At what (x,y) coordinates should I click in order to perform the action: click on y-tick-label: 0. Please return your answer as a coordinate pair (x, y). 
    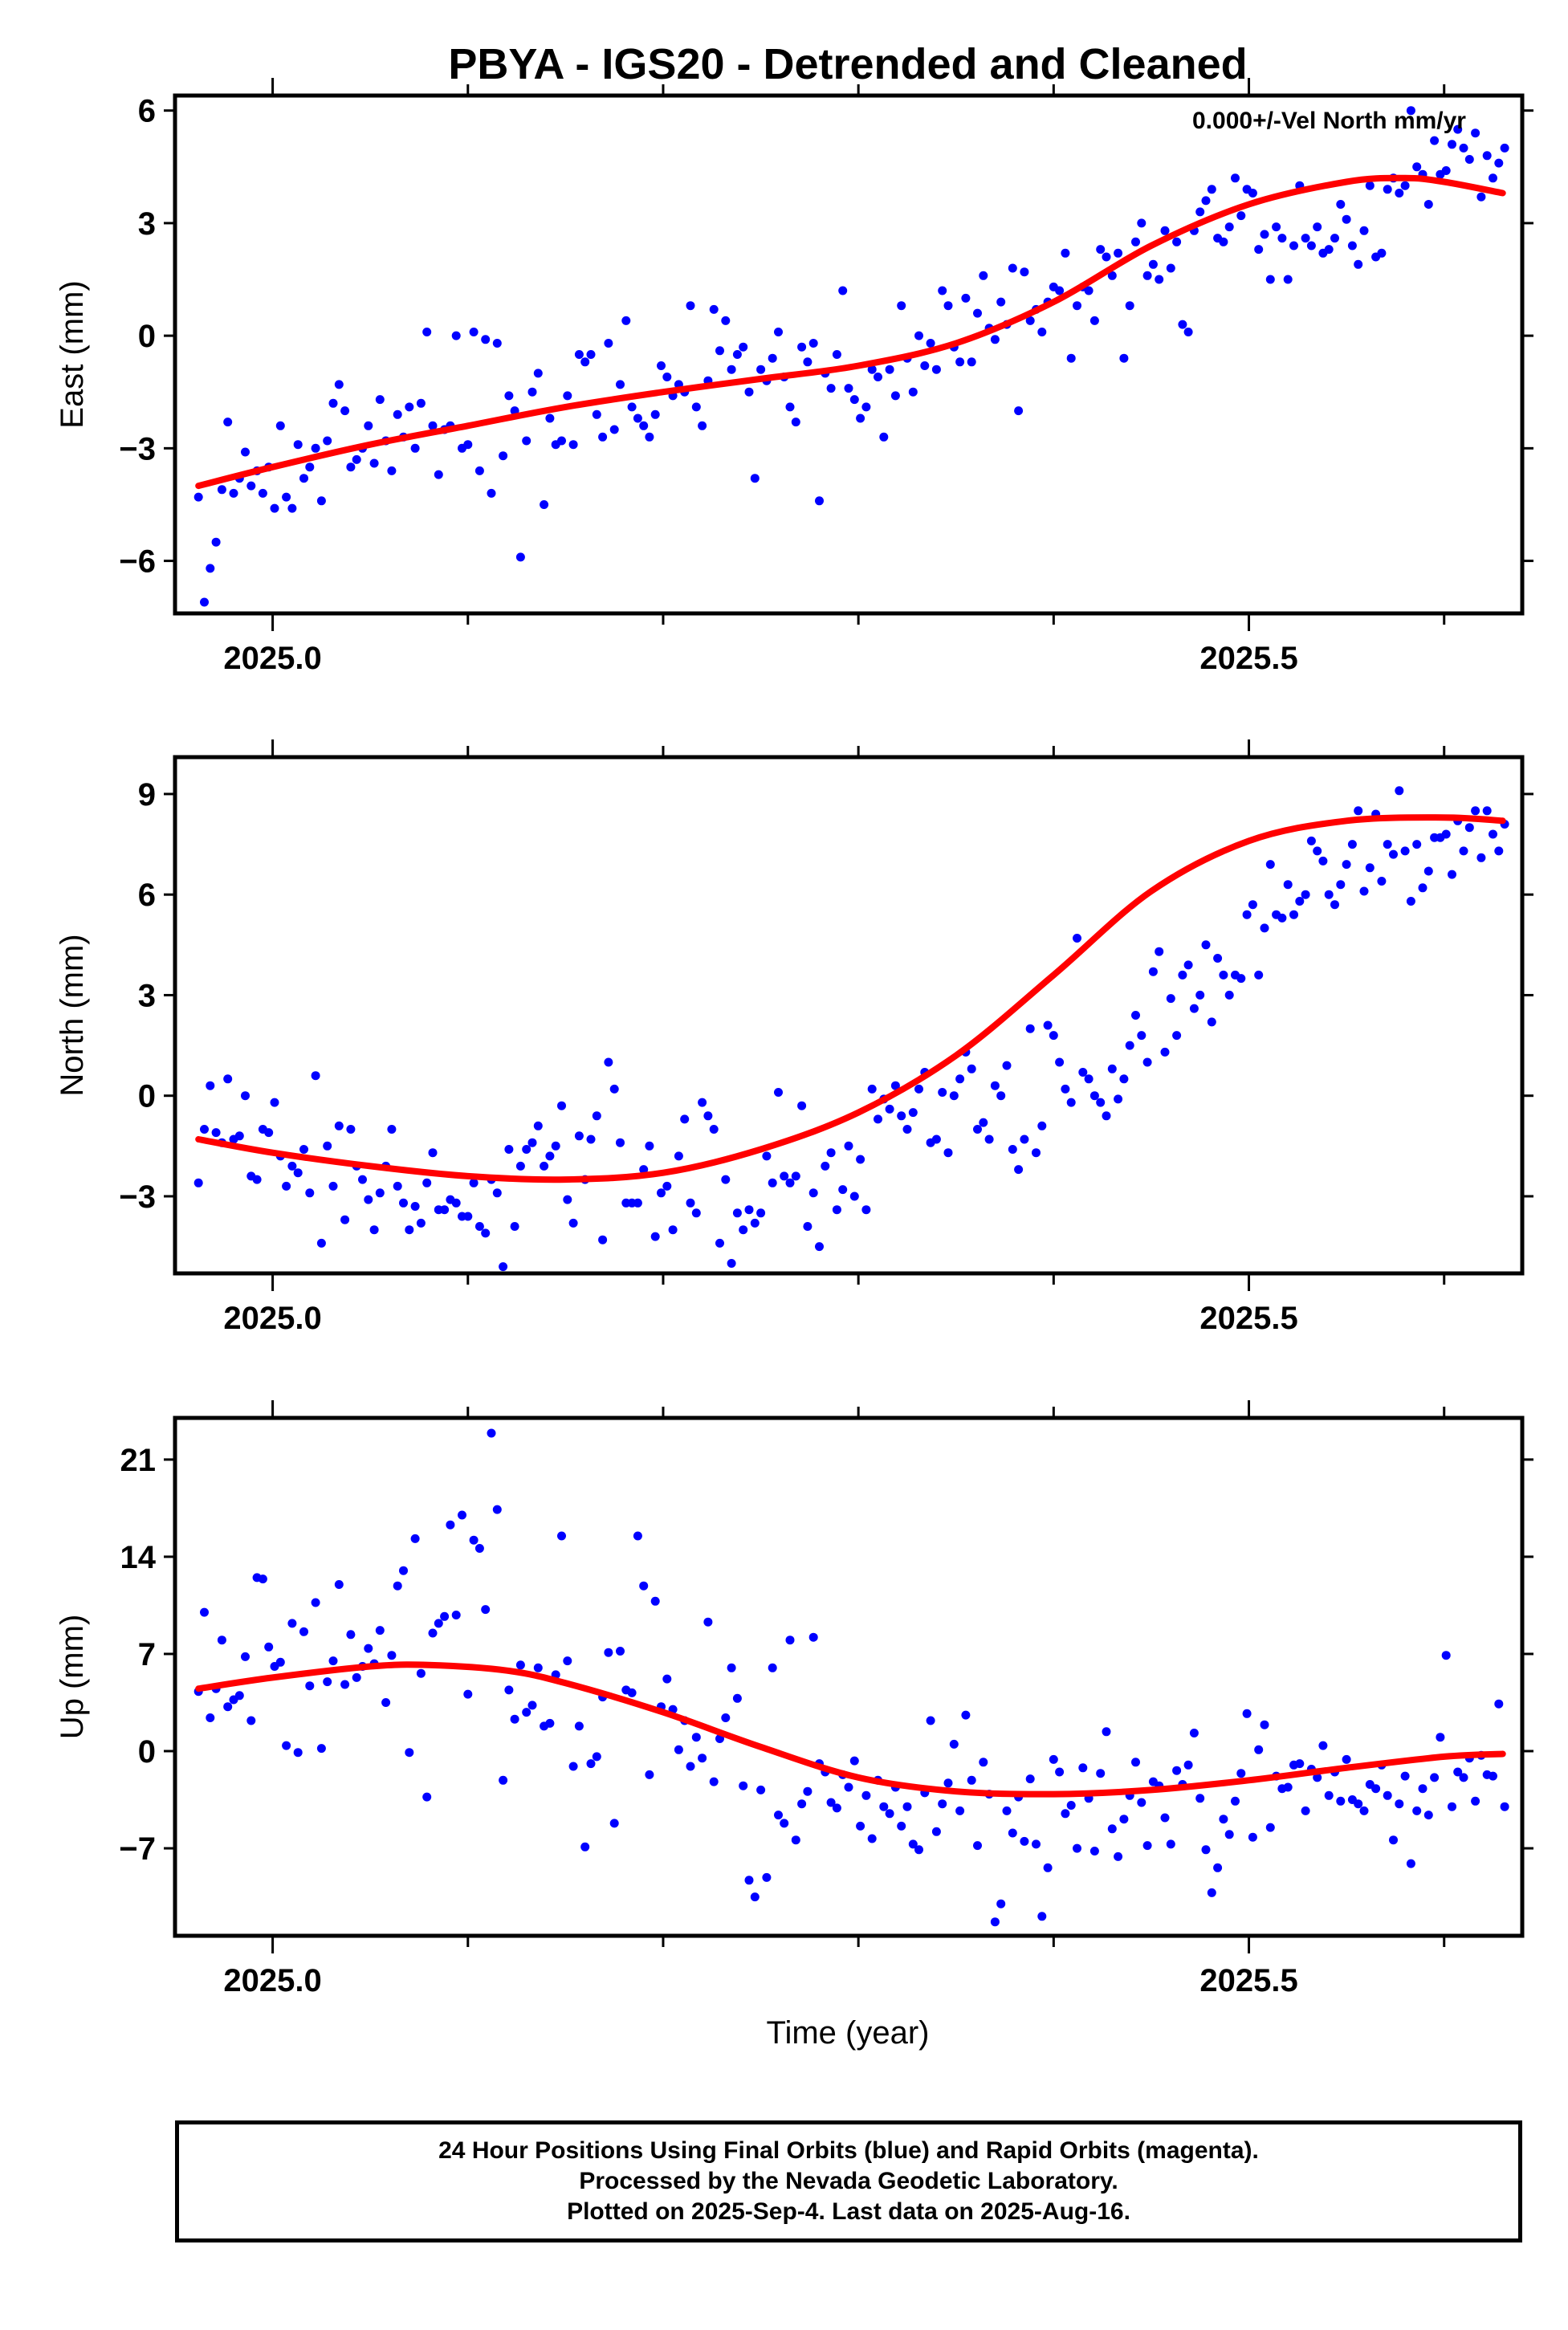
    Looking at the image, I should click on (147, 1096).